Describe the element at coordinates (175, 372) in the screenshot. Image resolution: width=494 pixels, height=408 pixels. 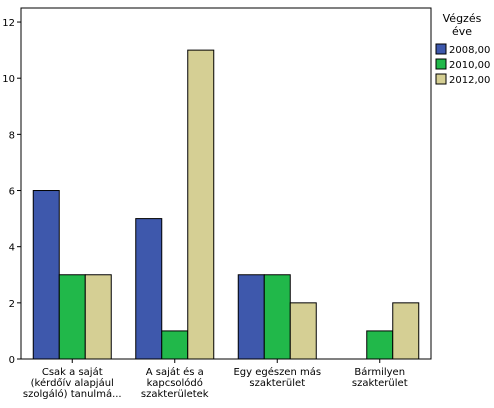
I see `x-category-label: A saját és a` at that location.